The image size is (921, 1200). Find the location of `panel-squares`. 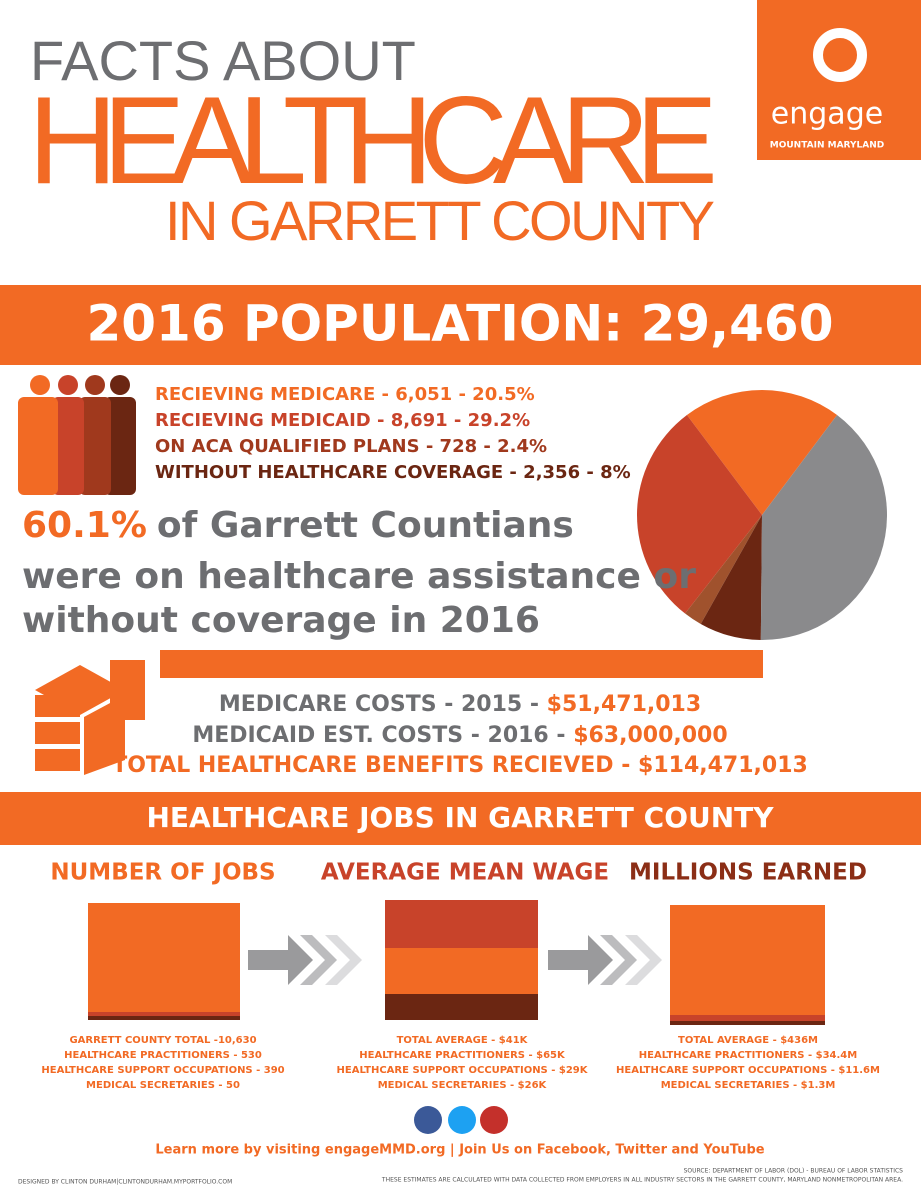

panel-squares is located at coordinates (456, 962).